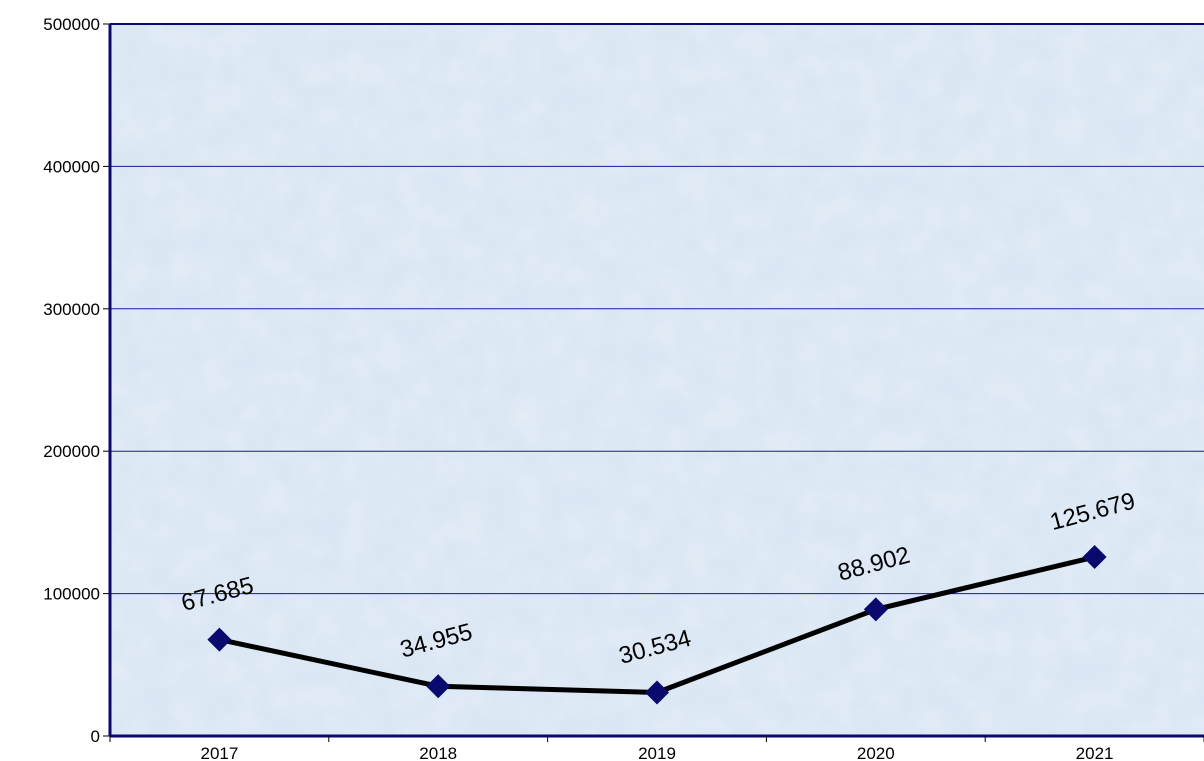 This screenshot has width=1204, height=761. Describe the element at coordinates (71, 594) in the screenshot. I see `y-tick-label: 100000` at that location.